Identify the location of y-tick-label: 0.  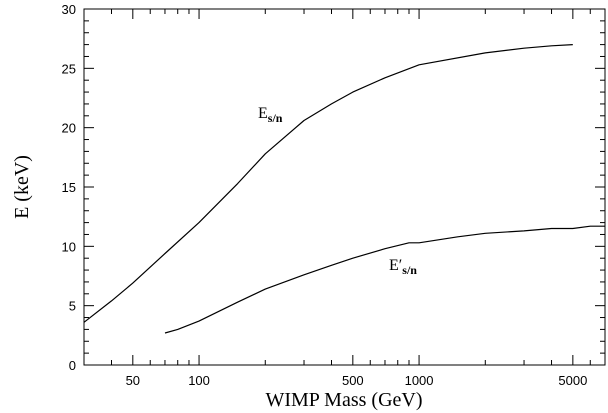
(72, 365).